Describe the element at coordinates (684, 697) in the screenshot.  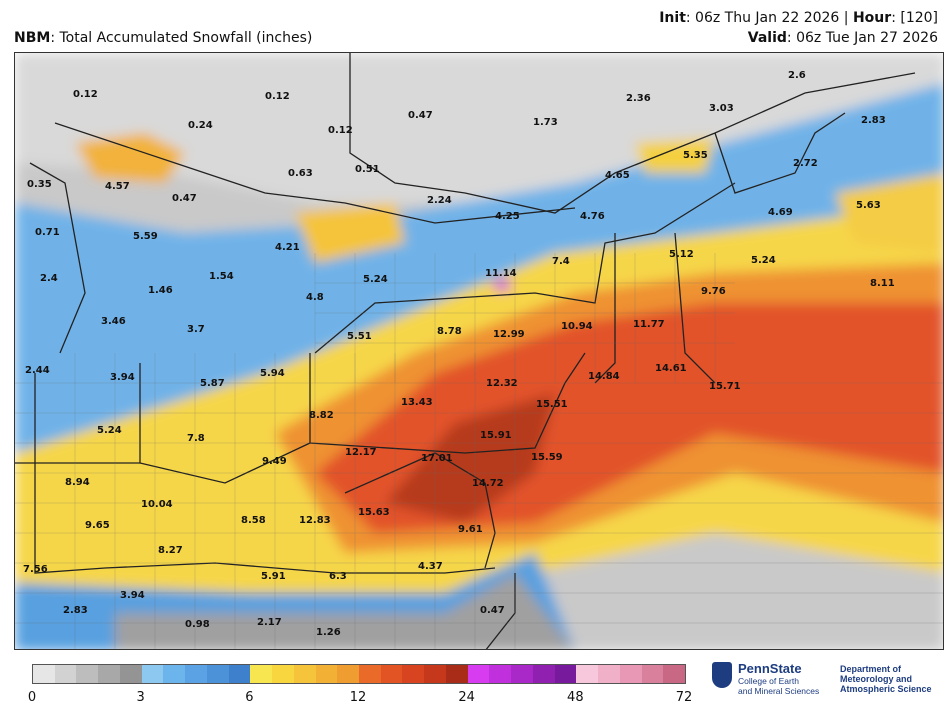
I see `legend-tick-label: 72` at that location.